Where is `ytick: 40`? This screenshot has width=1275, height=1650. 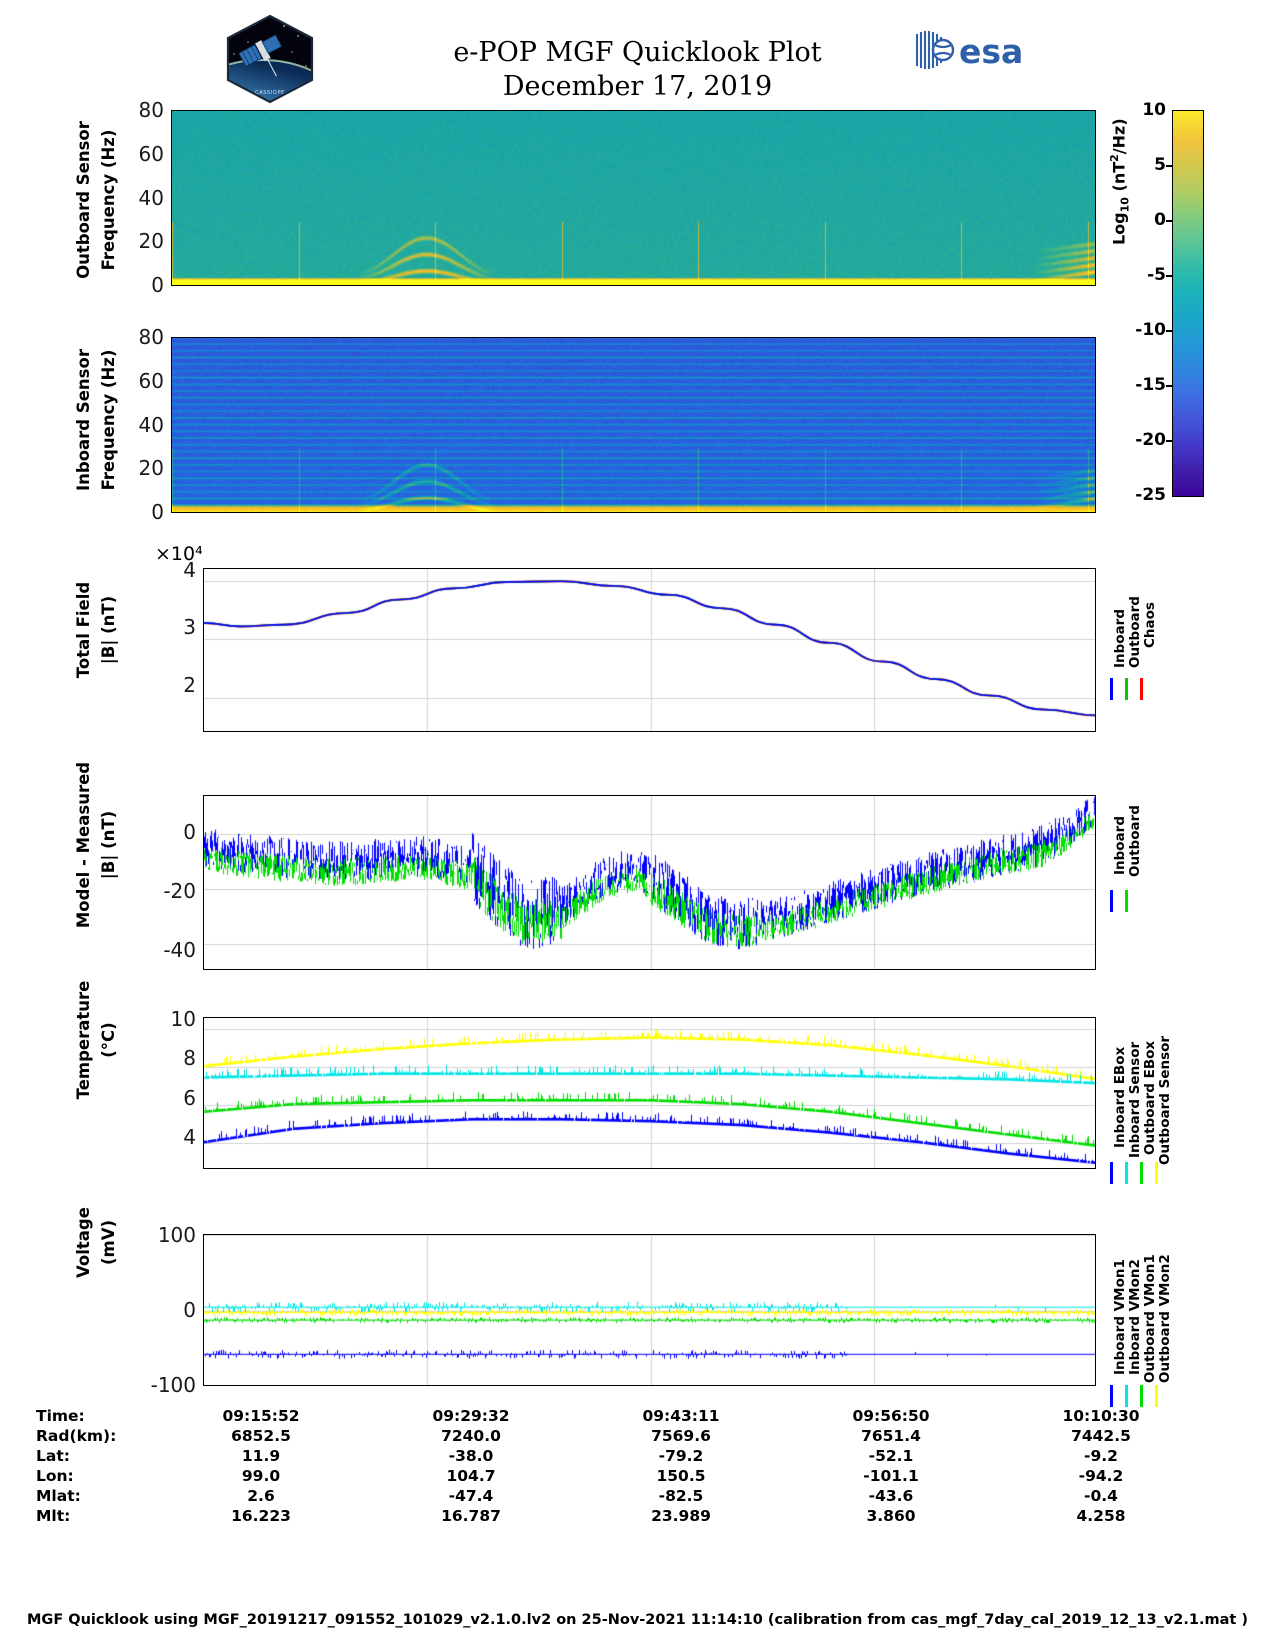
ytick: 40 is located at coordinates (151, 198).